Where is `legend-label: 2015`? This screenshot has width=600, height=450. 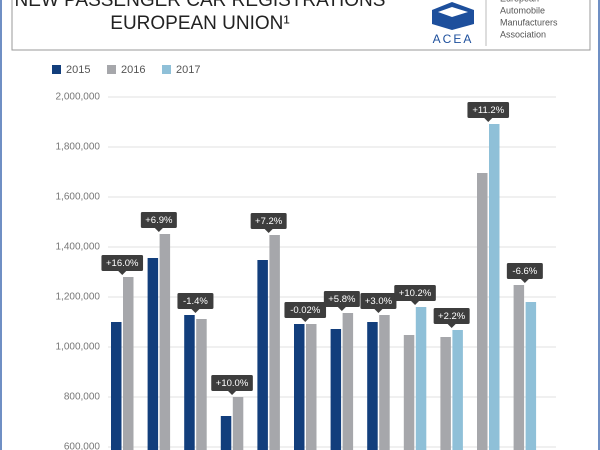
legend-label: 2015 is located at coordinates (78, 70).